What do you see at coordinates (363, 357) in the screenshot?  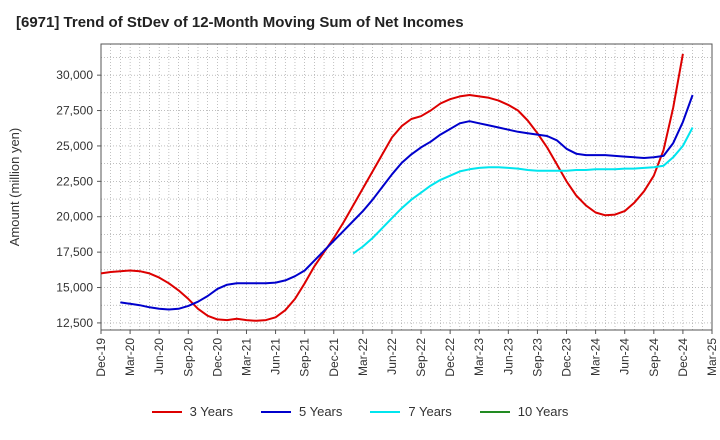 I see `x-tick-label: Mar-22` at bounding box center [363, 357].